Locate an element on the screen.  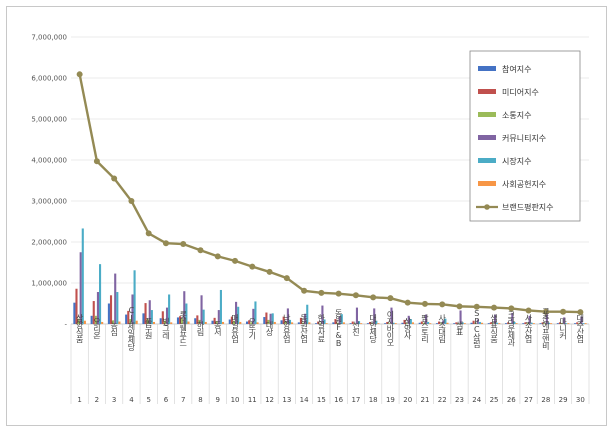
x-category-label: 대한제당 is located at coordinates (372, 328).